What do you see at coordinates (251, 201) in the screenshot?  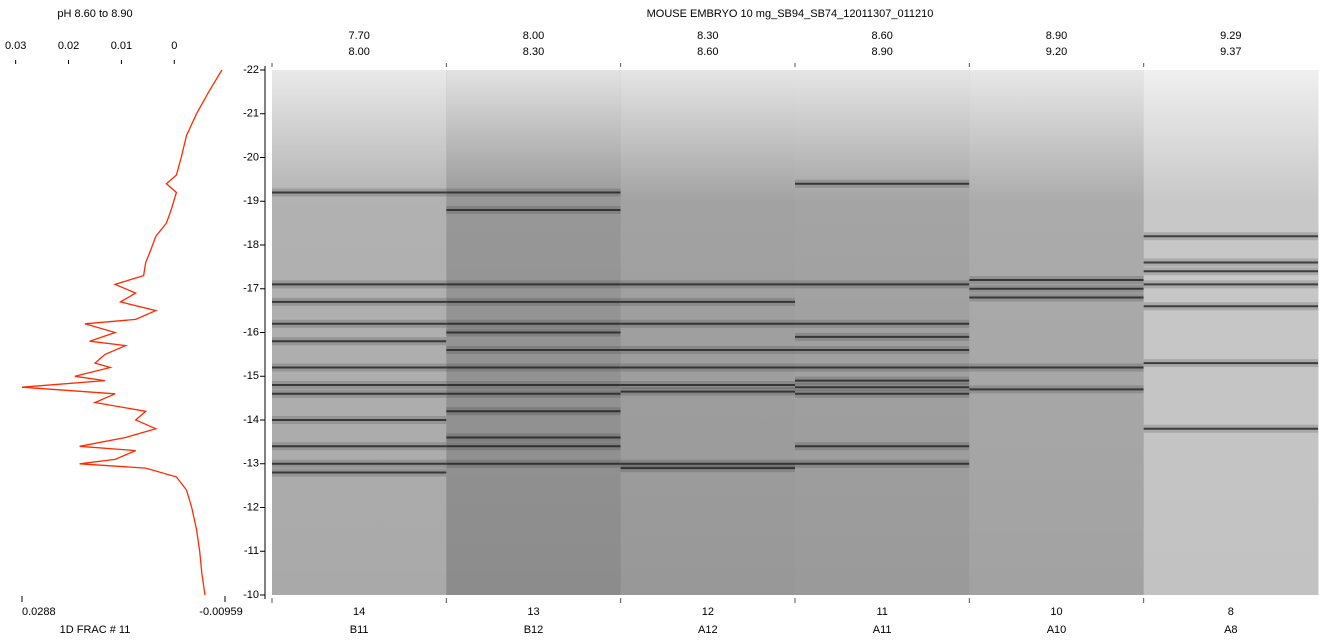 I see `y-tick-label: -19` at bounding box center [251, 201].